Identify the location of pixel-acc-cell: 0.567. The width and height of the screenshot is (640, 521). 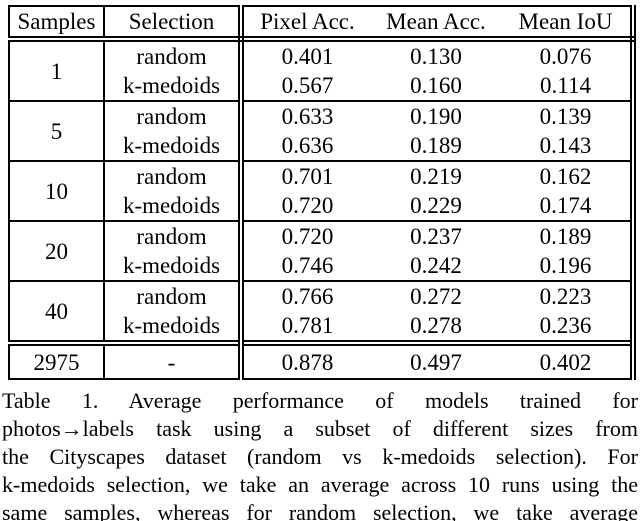
(307, 85).